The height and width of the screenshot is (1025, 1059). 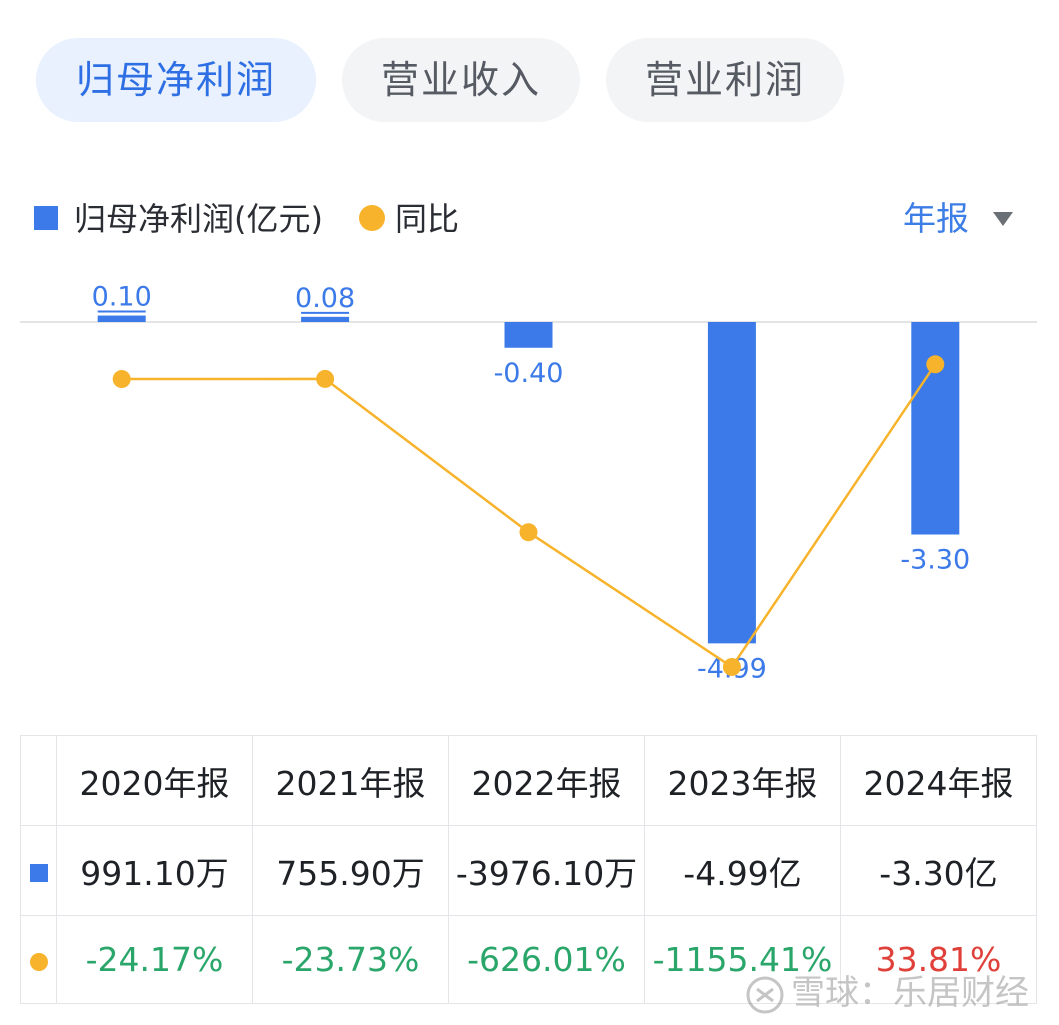 What do you see at coordinates (198, 219) in the screenshot?
I see `legend-bar-label: 归母净利润(亿元)` at bounding box center [198, 219].